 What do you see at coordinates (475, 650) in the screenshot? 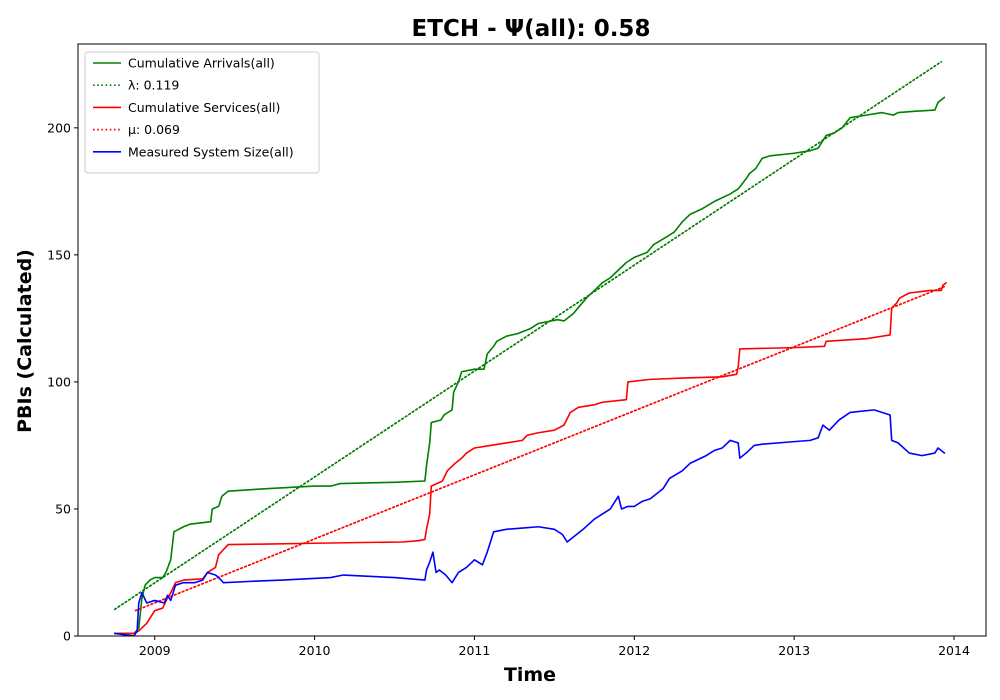
I see `x-tick-label-2: 2011` at bounding box center [475, 650].